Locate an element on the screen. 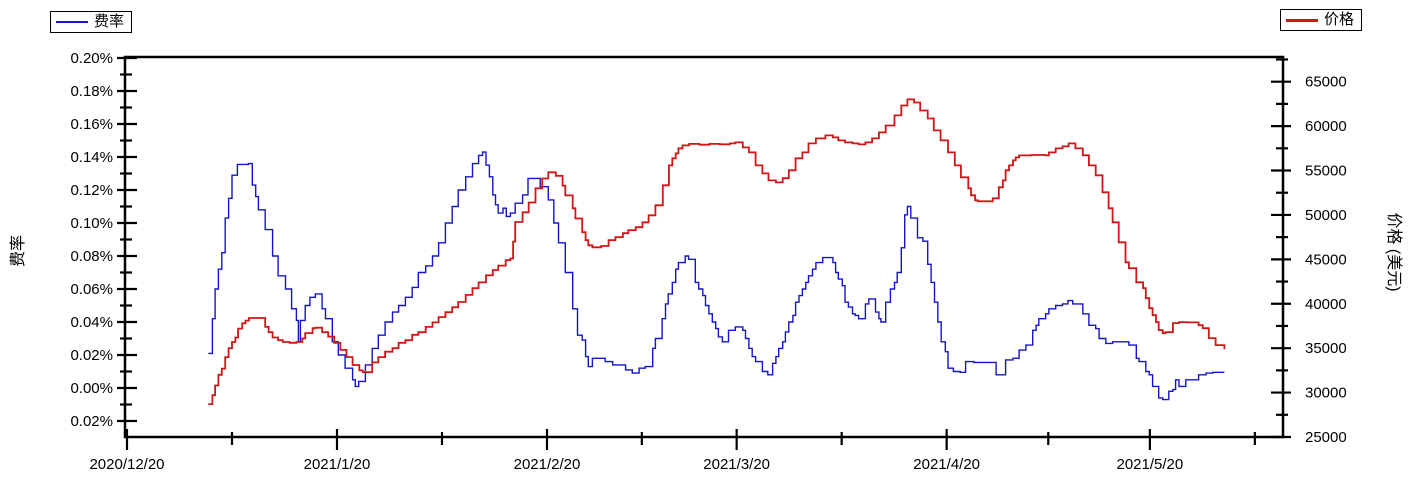 This screenshot has height=492, width=1417. right-axis-tick-label: 40000 is located at coordinates (1326, 304).